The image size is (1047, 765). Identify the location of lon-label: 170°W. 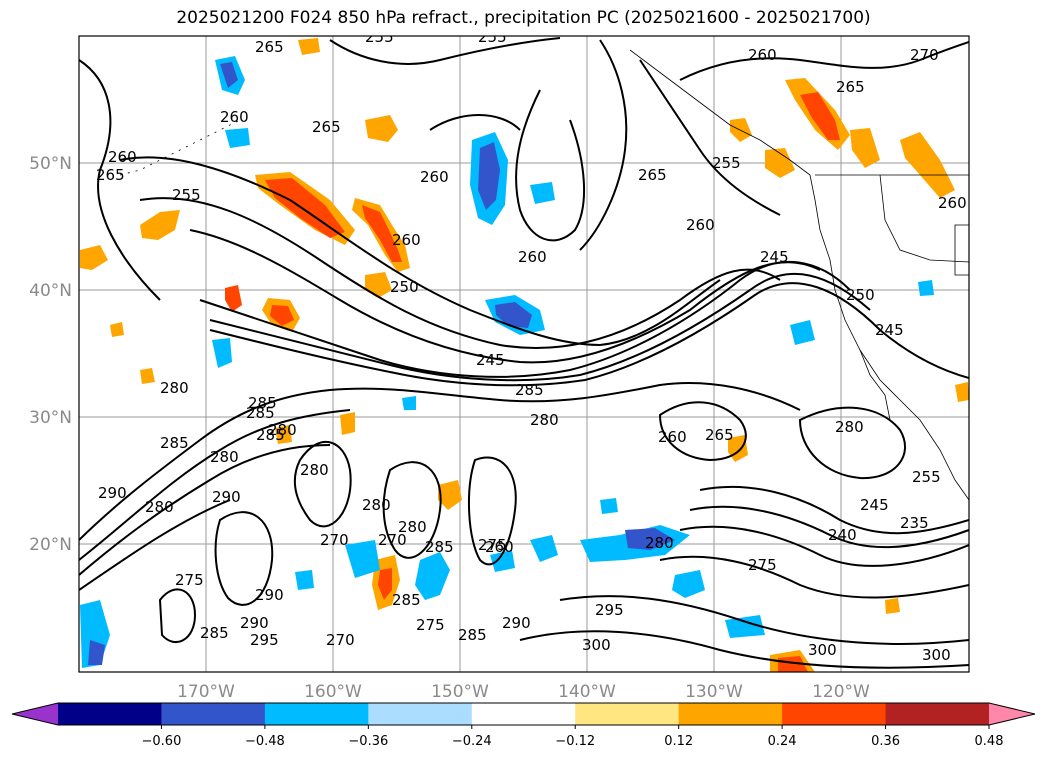
(206, 692).